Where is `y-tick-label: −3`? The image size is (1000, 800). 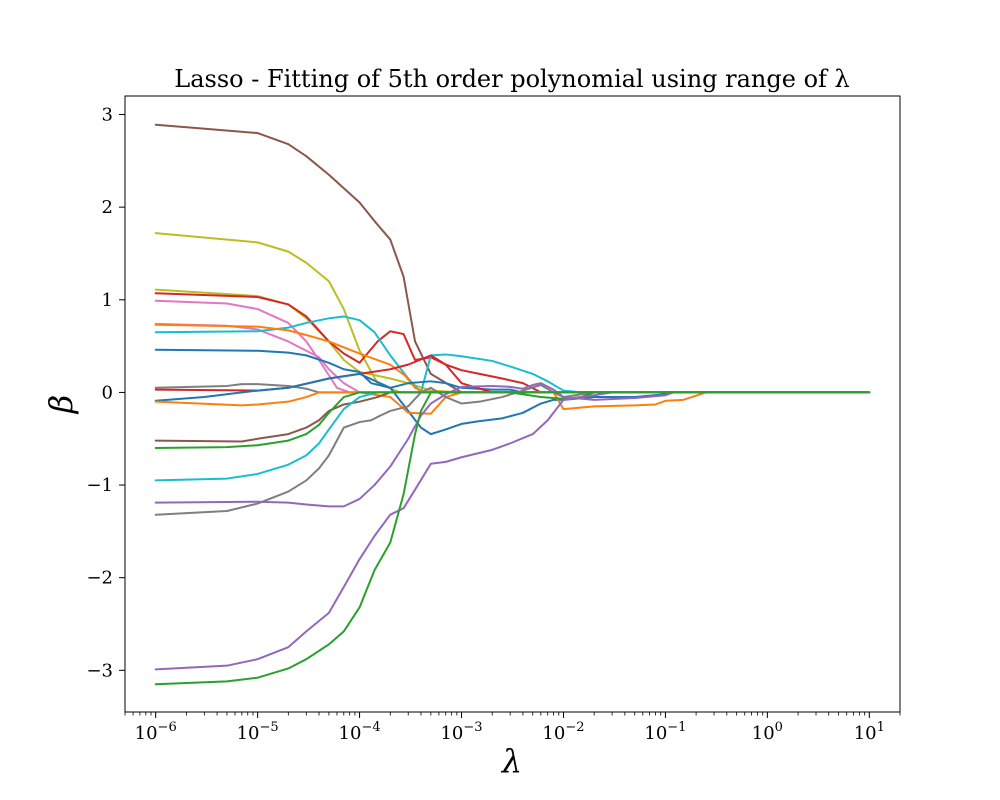 y-tick-label: −3 is located at coordinates (99, 670).